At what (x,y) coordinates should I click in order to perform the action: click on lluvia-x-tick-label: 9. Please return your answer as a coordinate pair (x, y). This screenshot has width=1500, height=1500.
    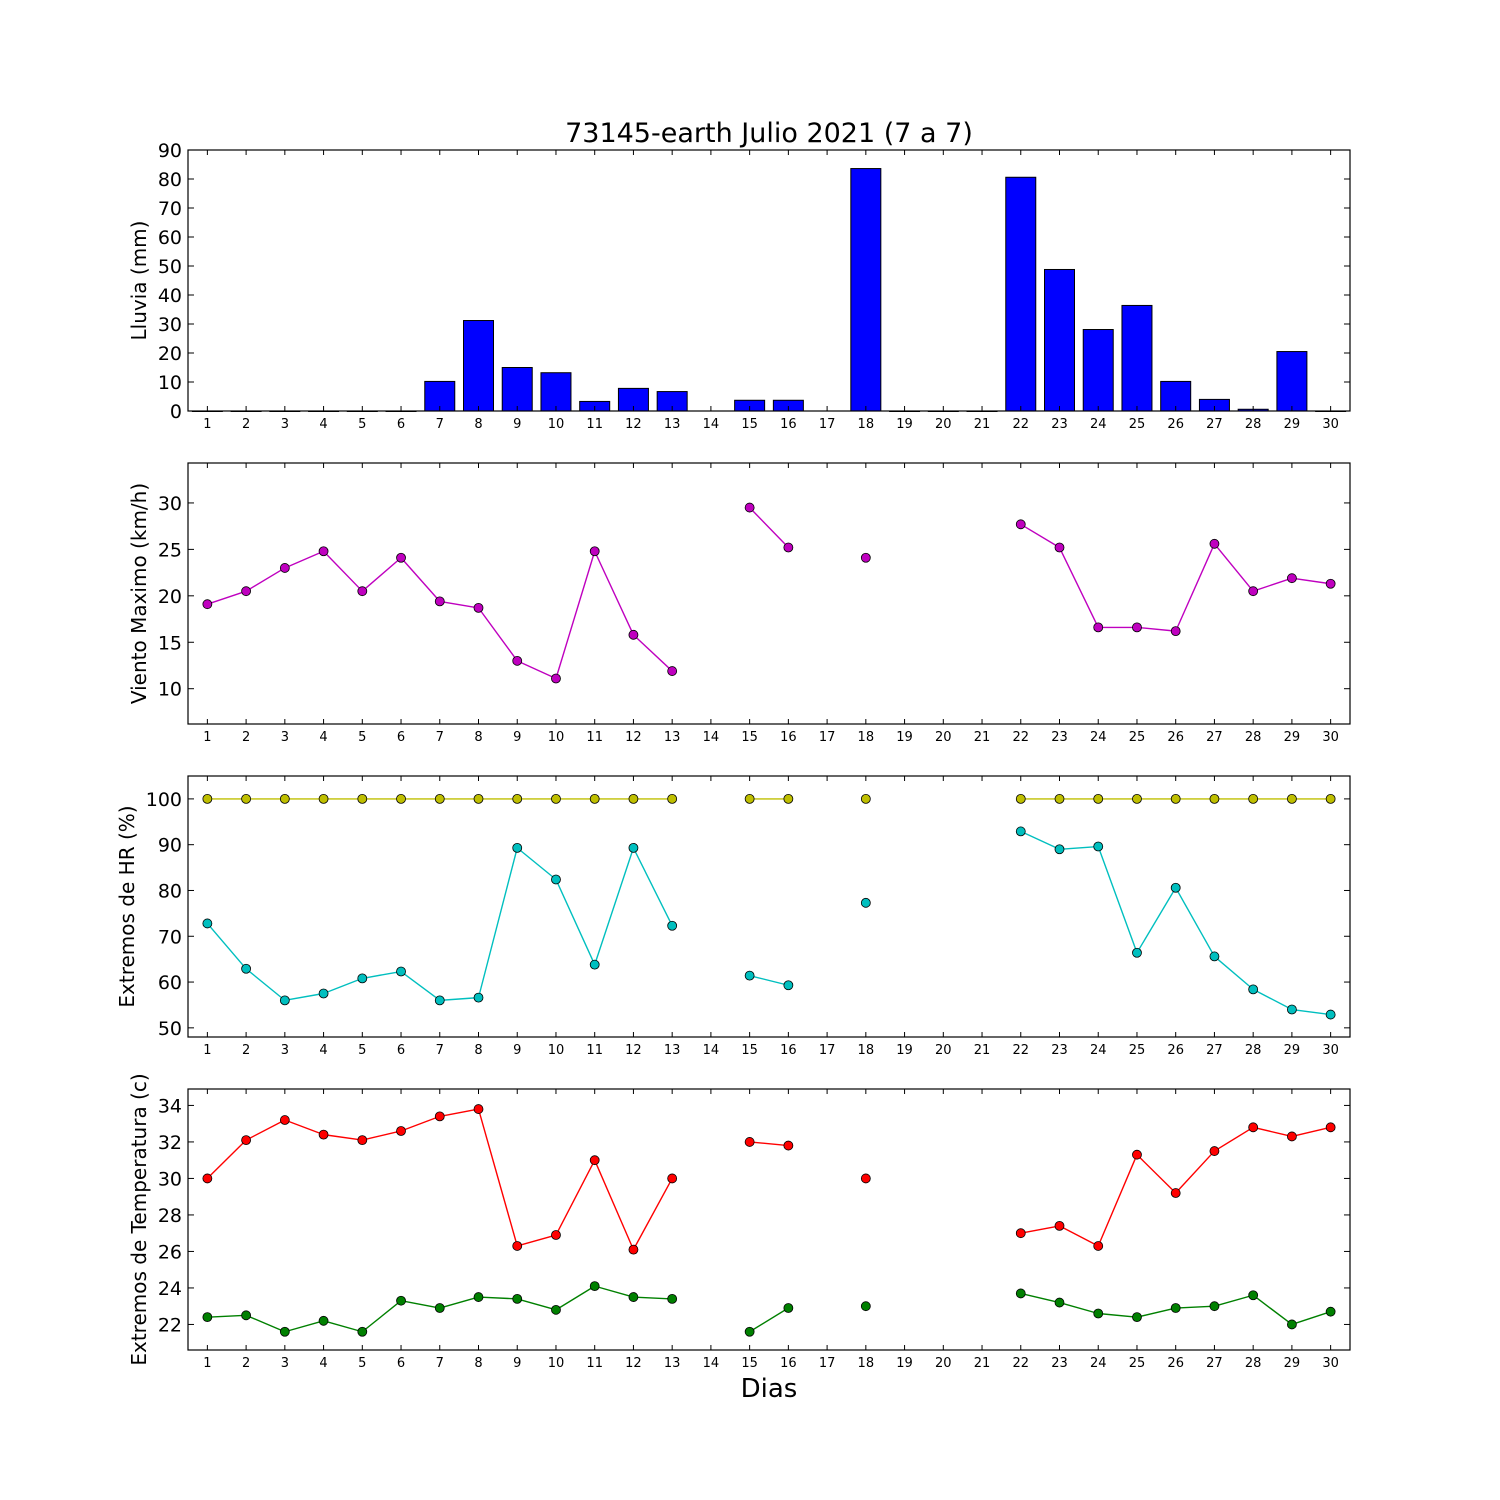
    Looking at the image, I should click on (517, 424).